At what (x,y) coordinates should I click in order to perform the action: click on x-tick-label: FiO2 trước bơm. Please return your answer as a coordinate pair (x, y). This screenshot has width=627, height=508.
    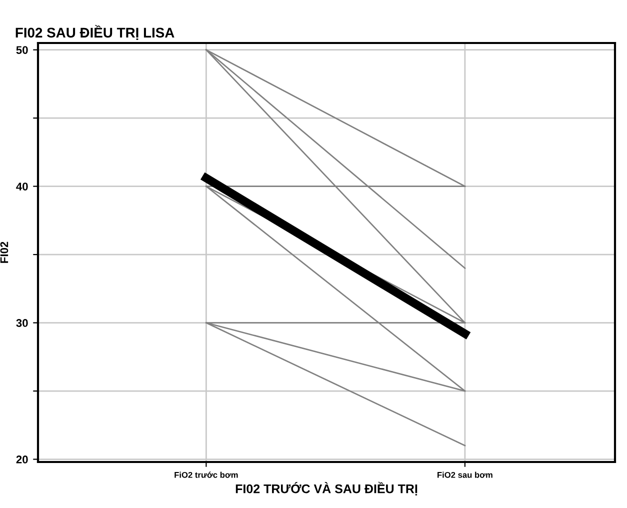
    Looking at the image, I should click on (206, 475).